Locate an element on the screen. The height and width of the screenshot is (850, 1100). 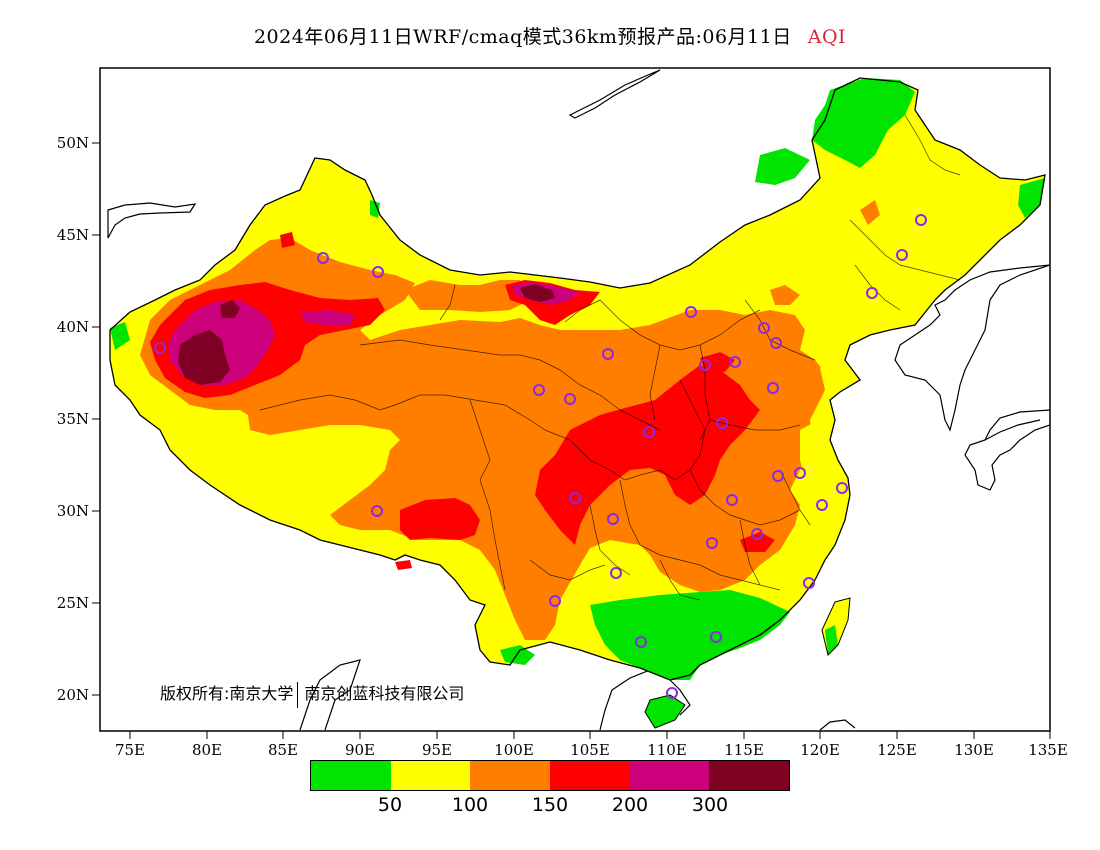
legend-label: 300 is located at coordinates (710, 805).